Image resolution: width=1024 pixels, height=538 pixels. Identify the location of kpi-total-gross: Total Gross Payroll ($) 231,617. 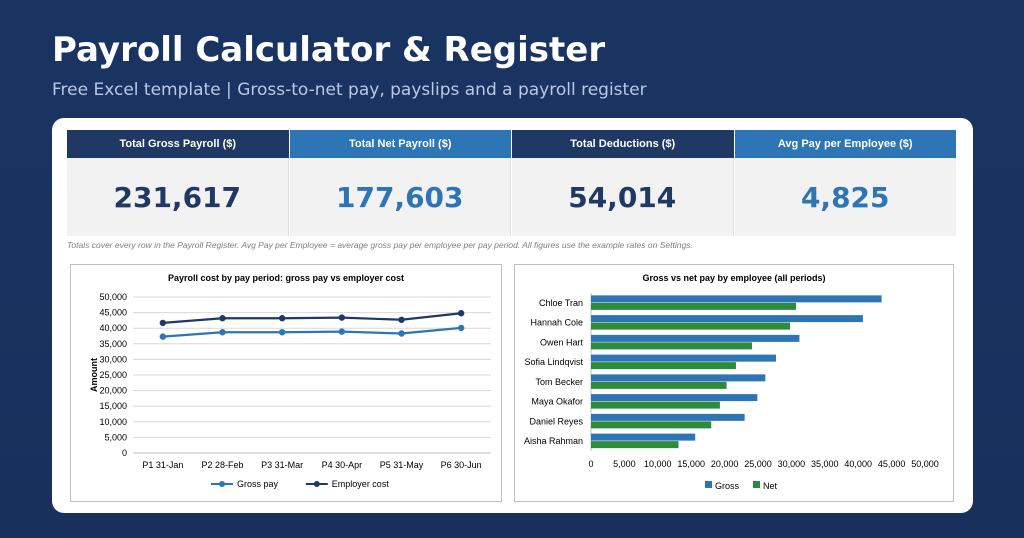
(178, 183).